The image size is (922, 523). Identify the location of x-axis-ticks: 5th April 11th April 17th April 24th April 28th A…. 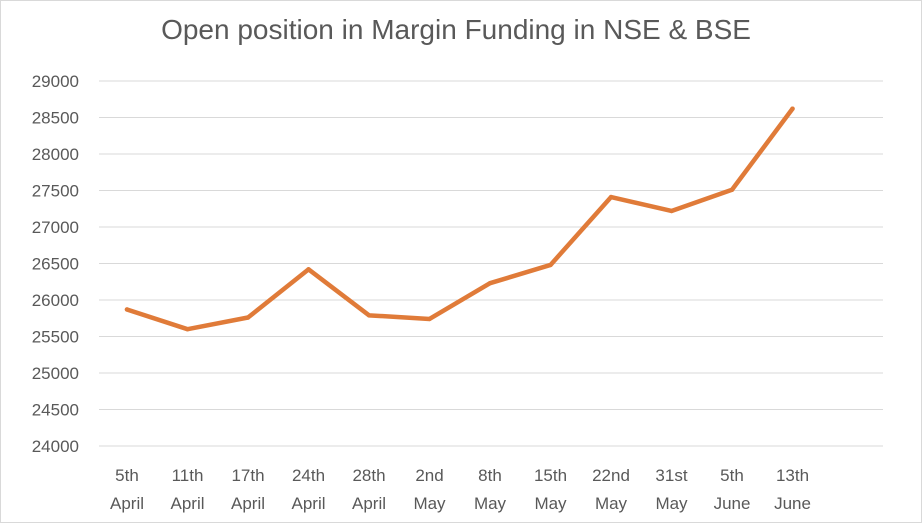
(460, 489).